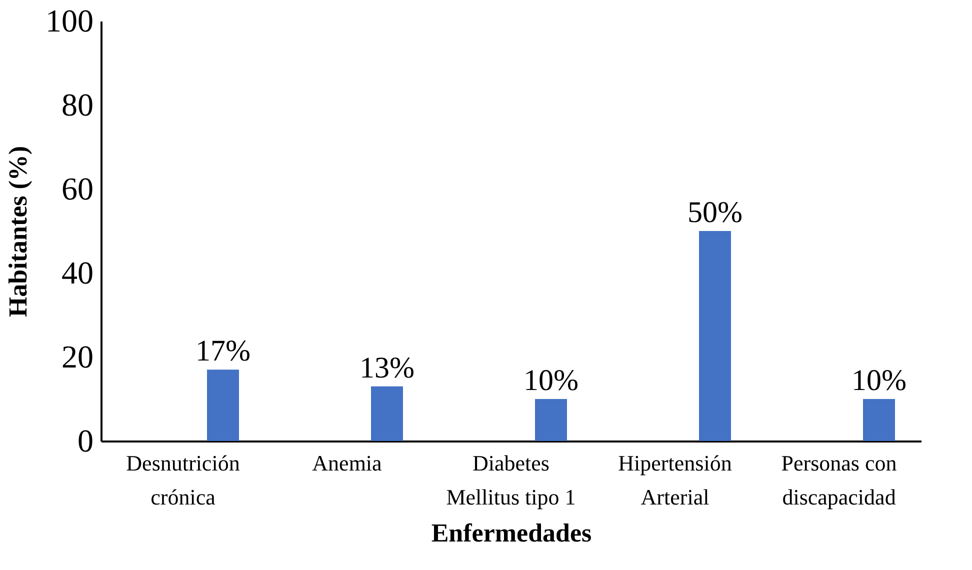 The height and width of the screenshot is (570, 972). I want to click on y-tick-label: 80, so click(78, 104).